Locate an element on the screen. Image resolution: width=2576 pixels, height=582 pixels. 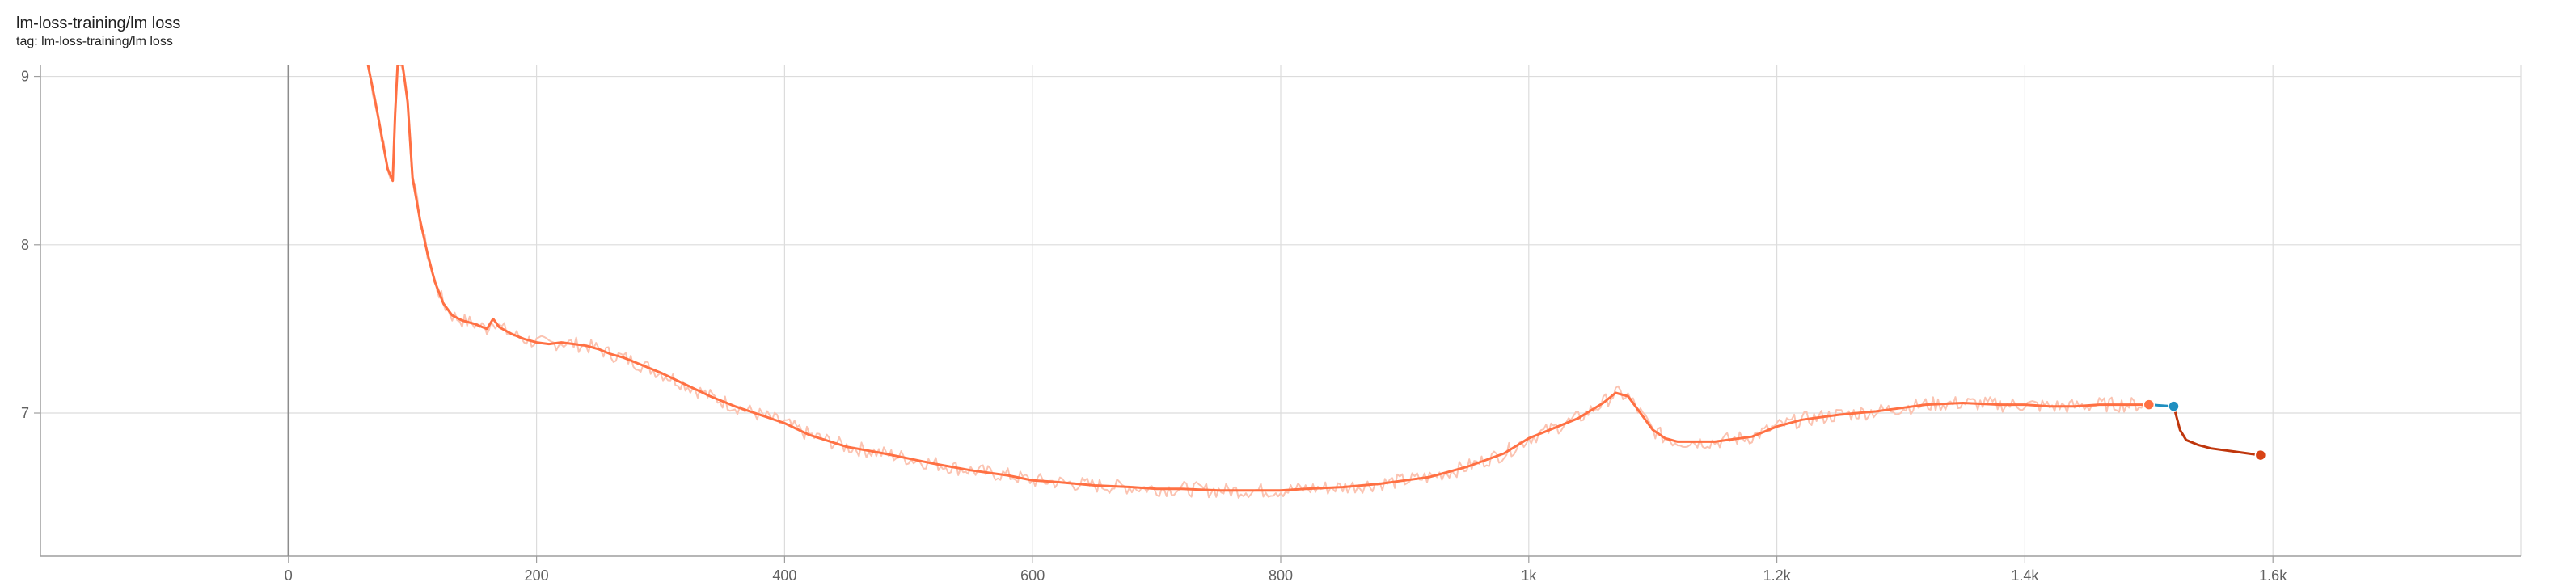
card-tag: tag: lm-loss-training/lm loss is located at coordinates (94, 41).